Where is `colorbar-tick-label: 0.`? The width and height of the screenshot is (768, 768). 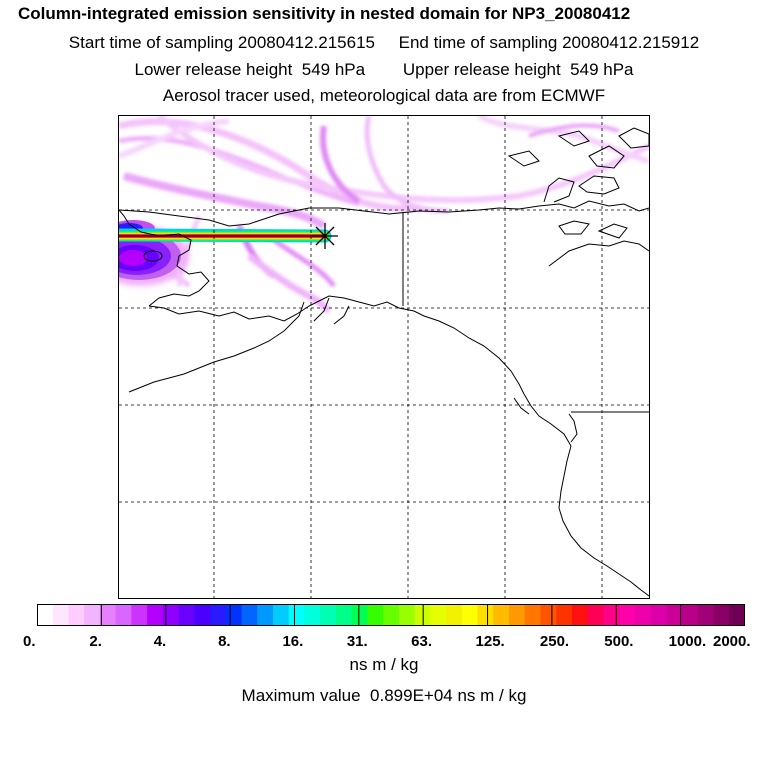 colorbar-tick-label: 0. is located at coordinates (29, 641).